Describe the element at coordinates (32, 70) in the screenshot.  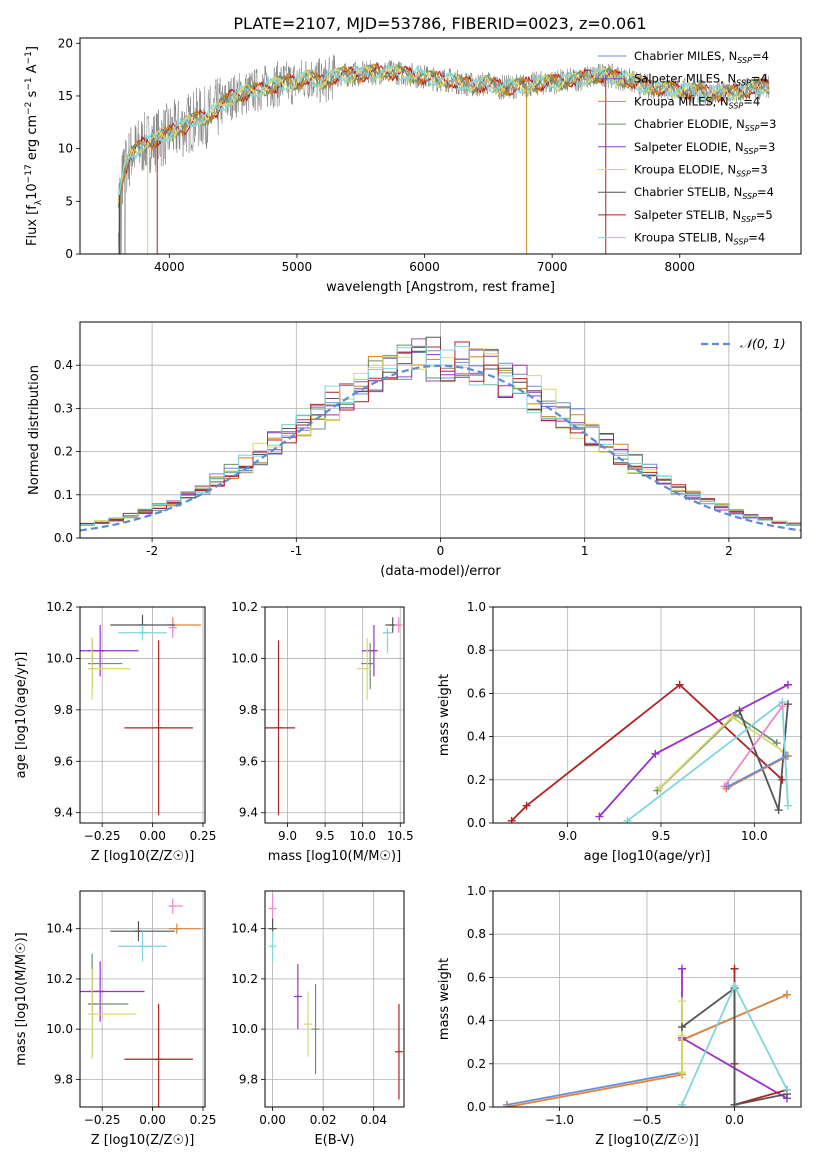
I see `y-label-part: A` at that location.